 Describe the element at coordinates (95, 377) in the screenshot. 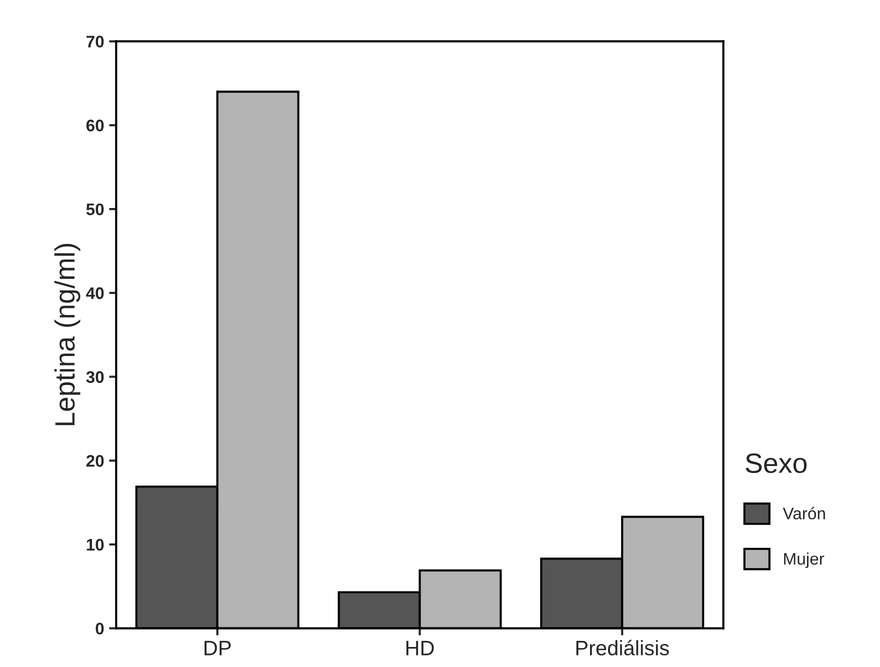

I see `y-tick-label: 30` at that location.